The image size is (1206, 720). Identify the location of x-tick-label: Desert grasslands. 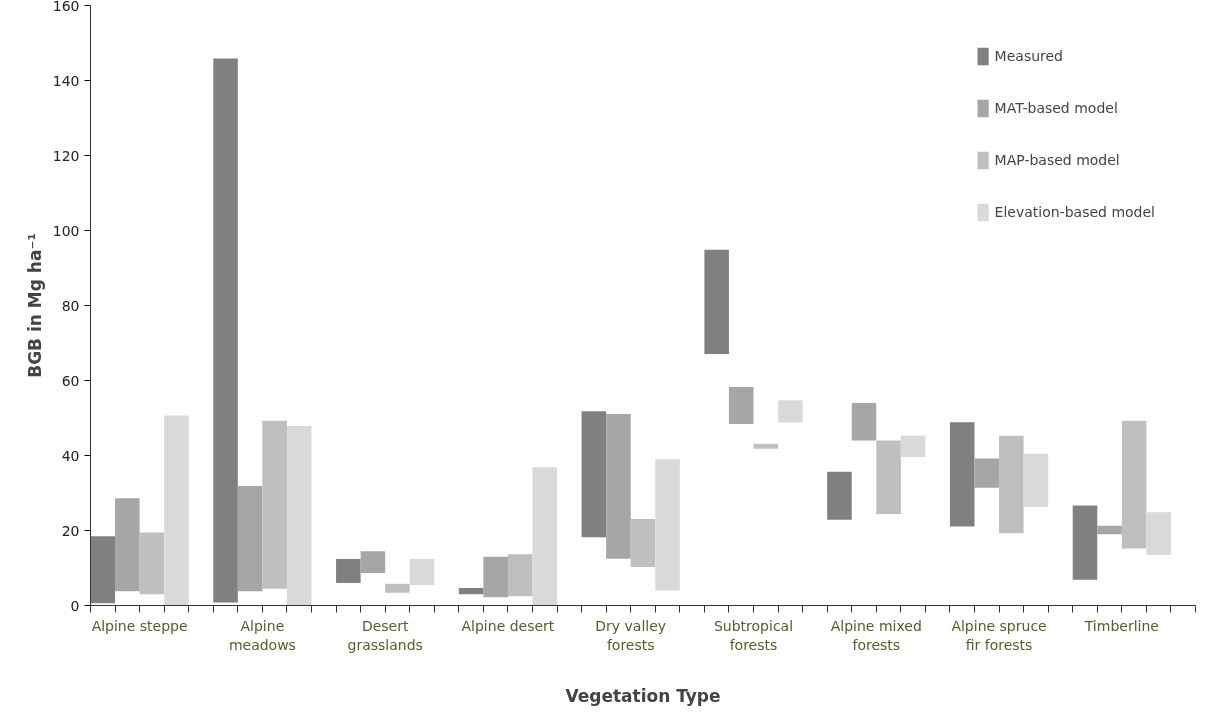
(385, 635).